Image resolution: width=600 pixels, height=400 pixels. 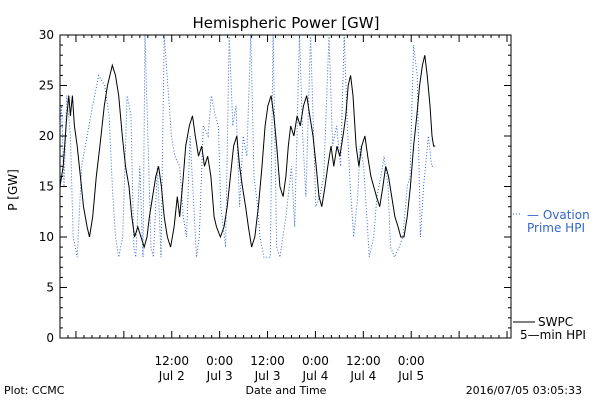 I want to click on footer-credit: Plot: CCMC, so click(x=34, y=390).